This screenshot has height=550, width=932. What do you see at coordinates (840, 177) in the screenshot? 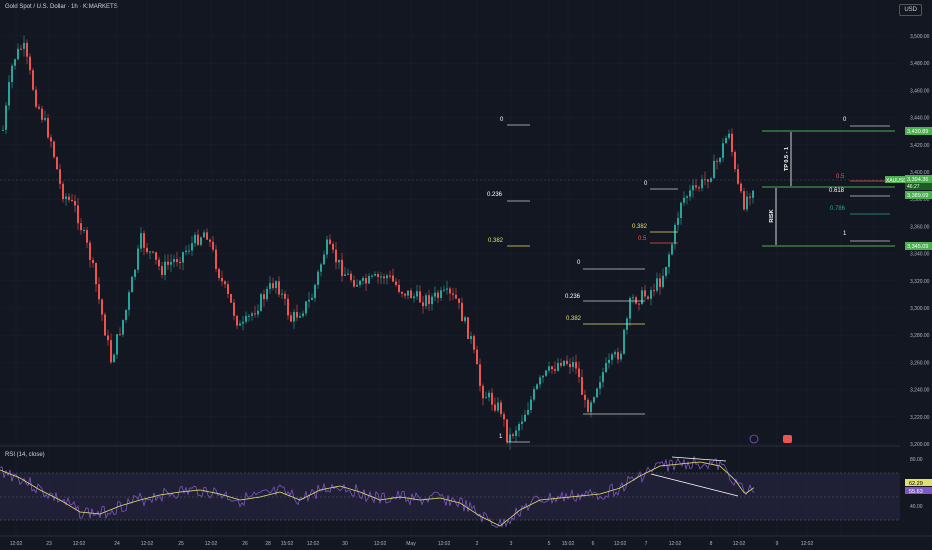
I see `fib-right-05: 0.5` at bounding box center [840, 177].